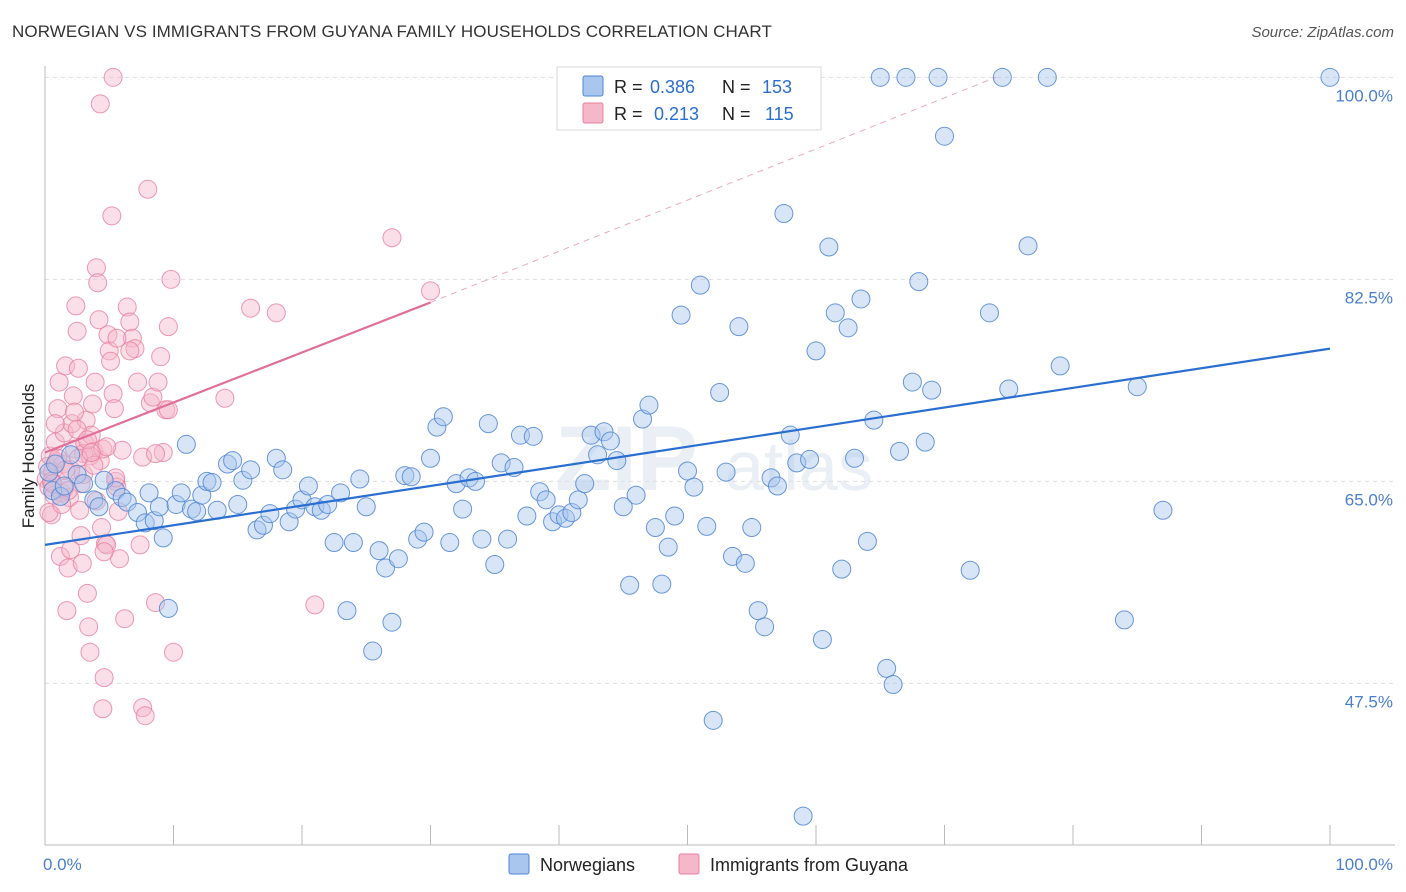 The image size is (1406, 892). I want to click on bottom-legend: Norwegians Immigrants from Guyana, so click(708, 864).